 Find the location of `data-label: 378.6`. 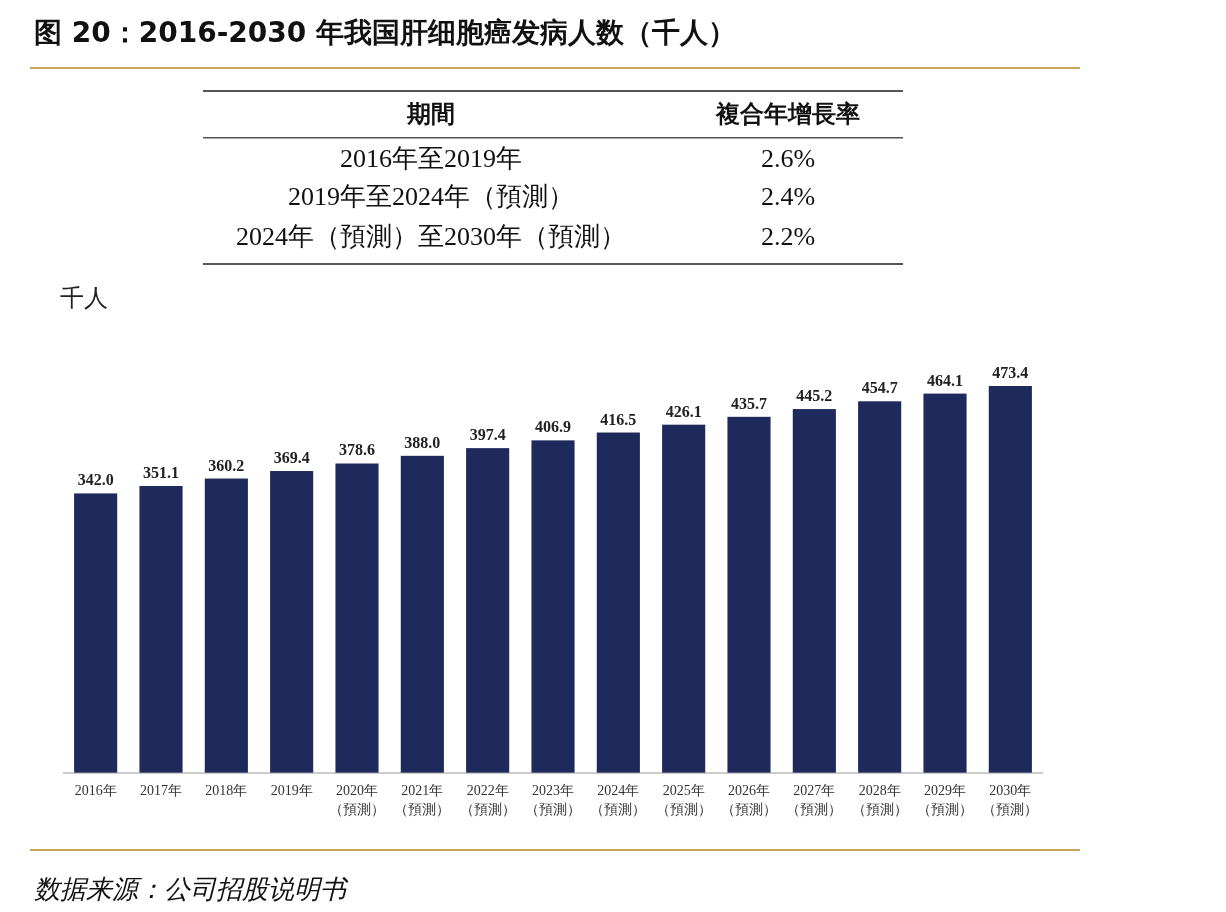

data-label: 378.6 is located at coordinates (357, 450).